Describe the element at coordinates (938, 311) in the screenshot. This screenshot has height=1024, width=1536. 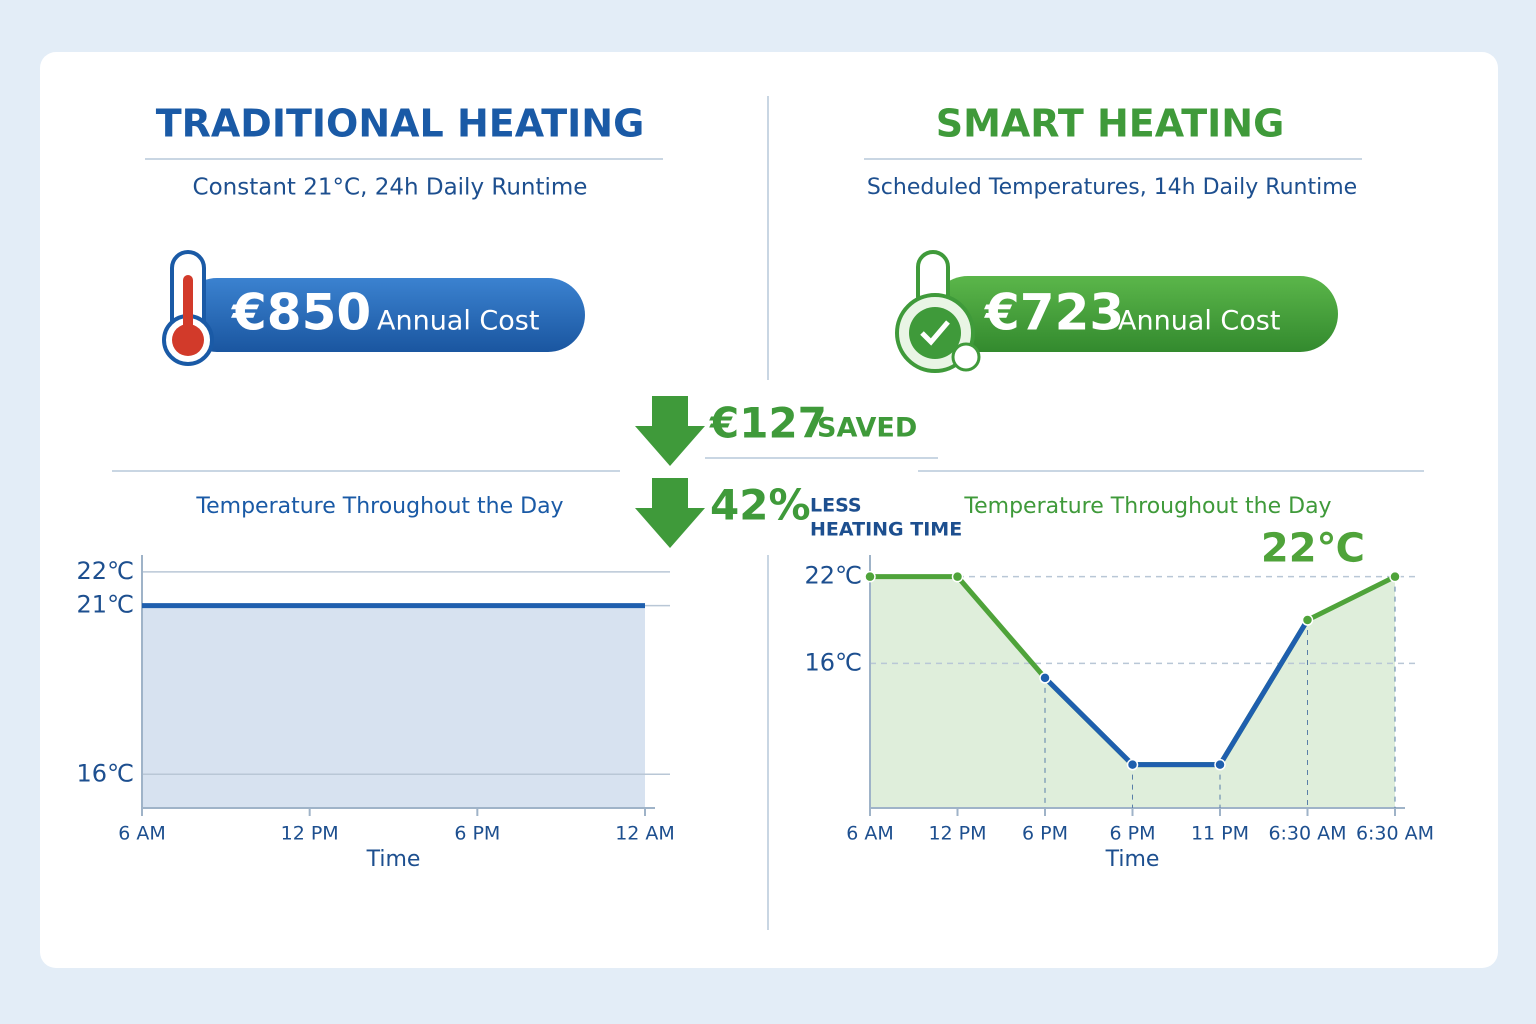
I see `smart-thermometer-icon` at that location.